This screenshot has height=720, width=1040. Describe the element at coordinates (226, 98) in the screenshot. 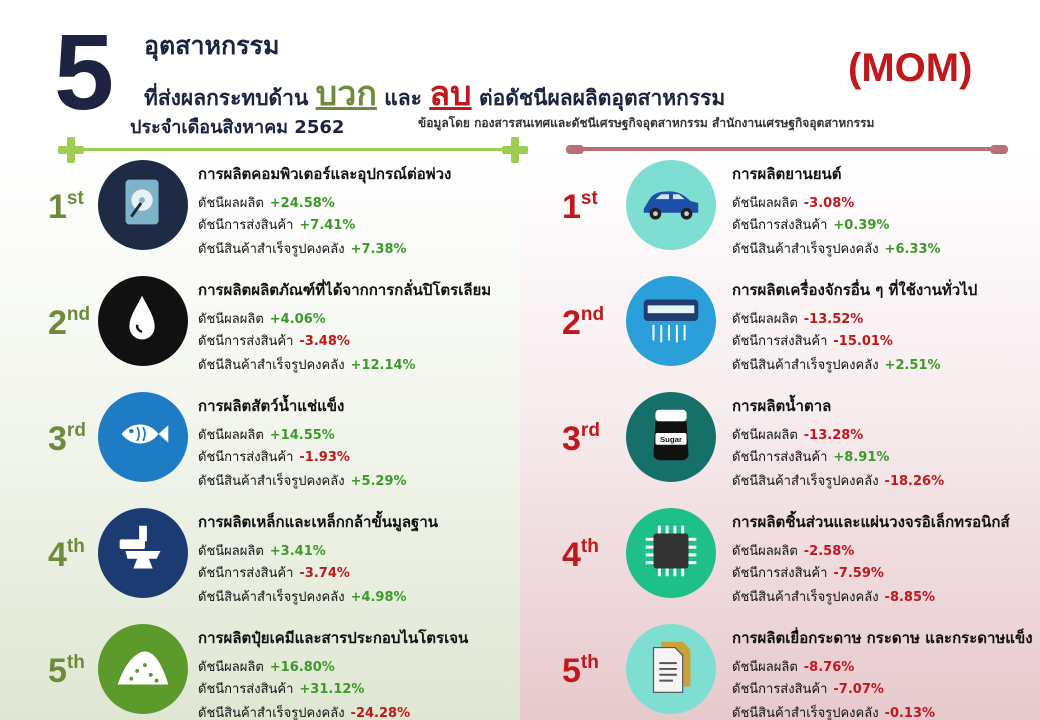

I see `title-text-a: ที่ส่งผลกระทบด้าน` at that location.